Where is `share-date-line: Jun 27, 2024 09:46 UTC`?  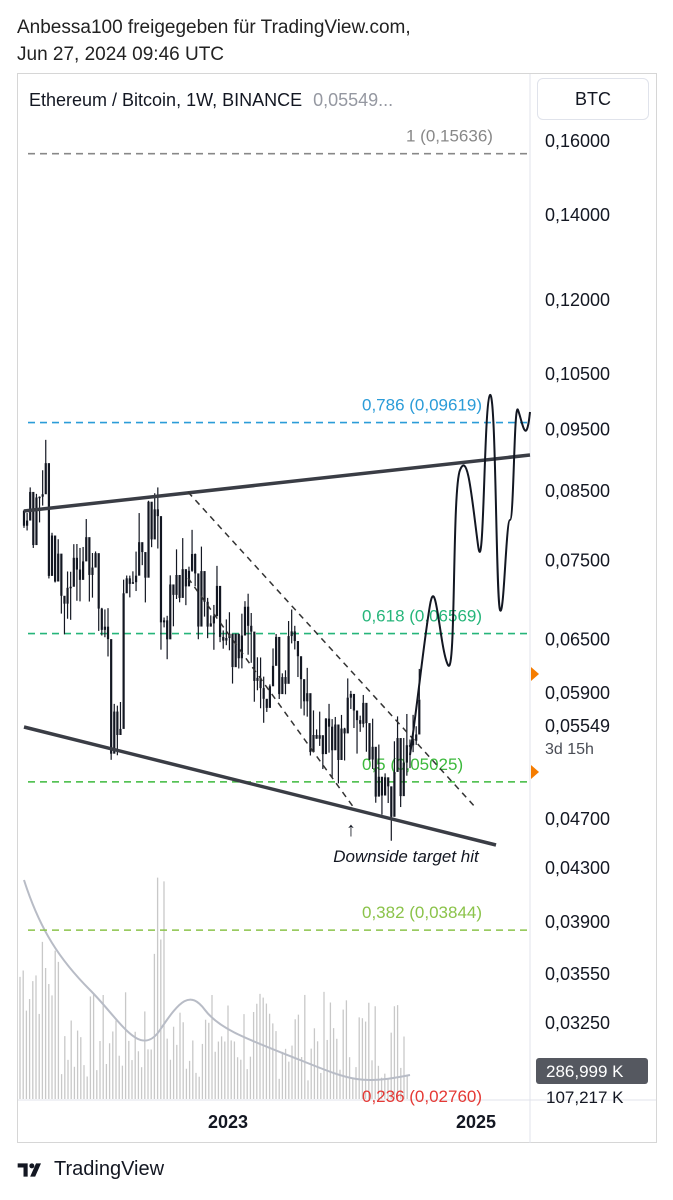 share-date-line: Jun 27, 2024 09:46 UTC is located at coordinates (121, 54).